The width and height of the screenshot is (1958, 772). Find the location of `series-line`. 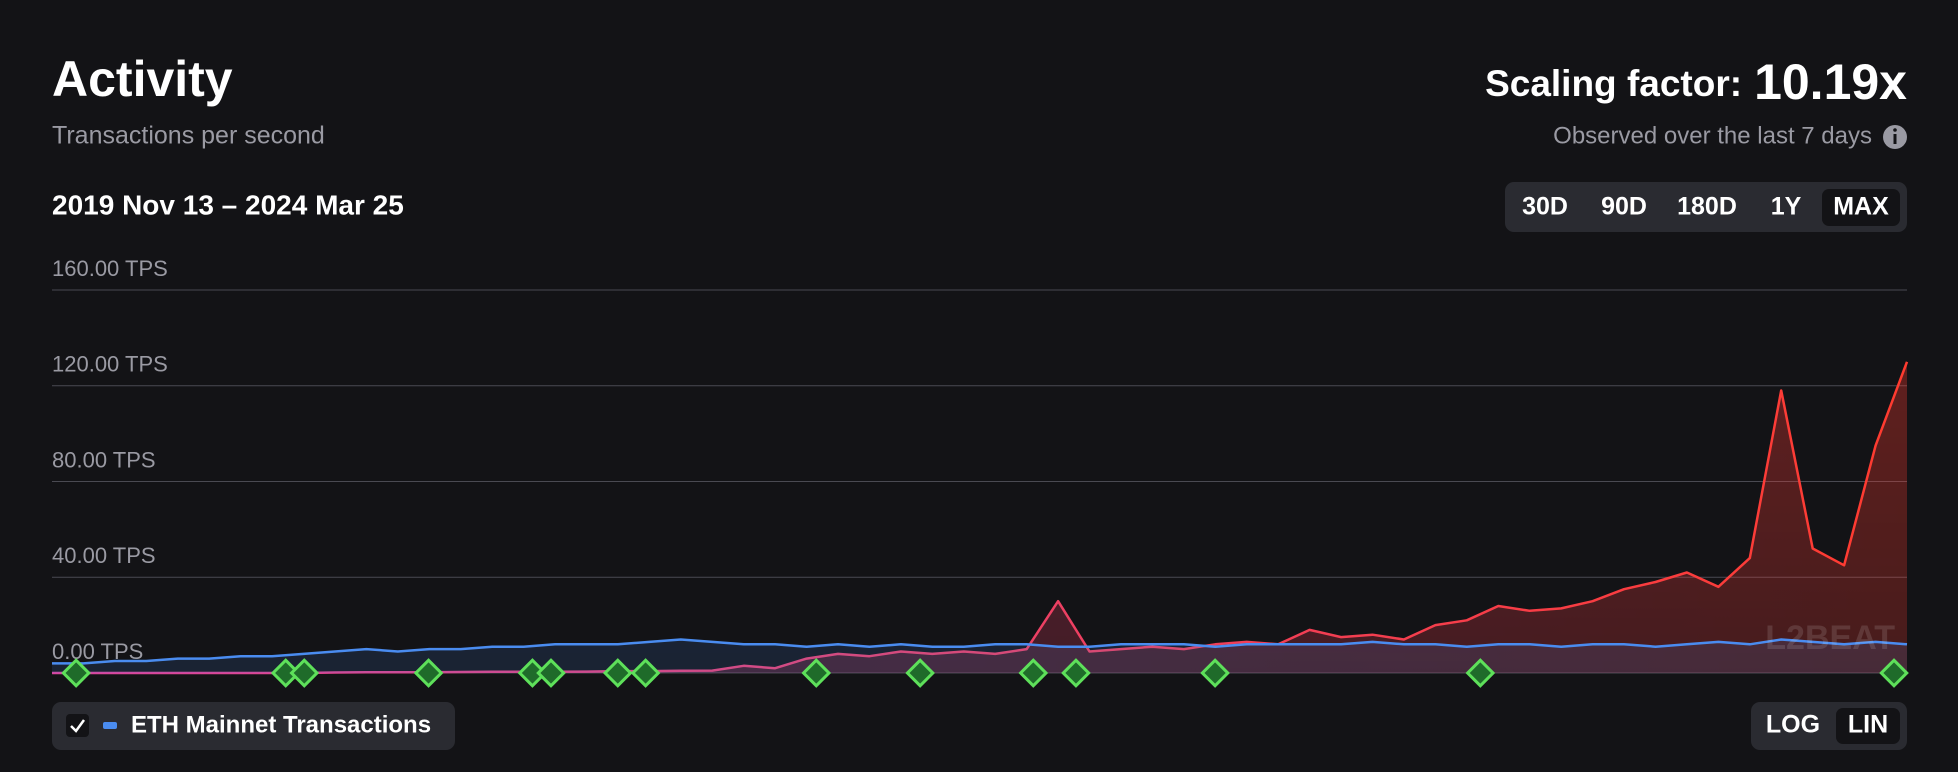

series-line is located at coordinates (980, 651).